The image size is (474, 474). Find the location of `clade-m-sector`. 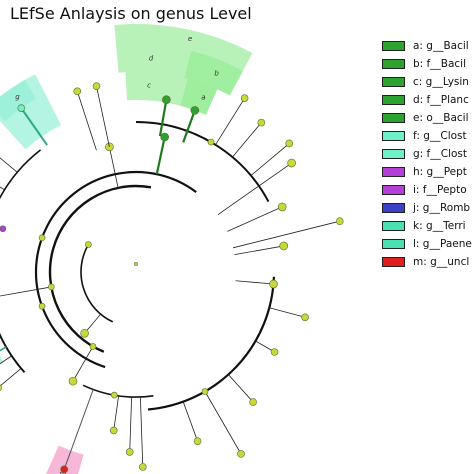

clade-m-sector is located at coordinates (65, 459).